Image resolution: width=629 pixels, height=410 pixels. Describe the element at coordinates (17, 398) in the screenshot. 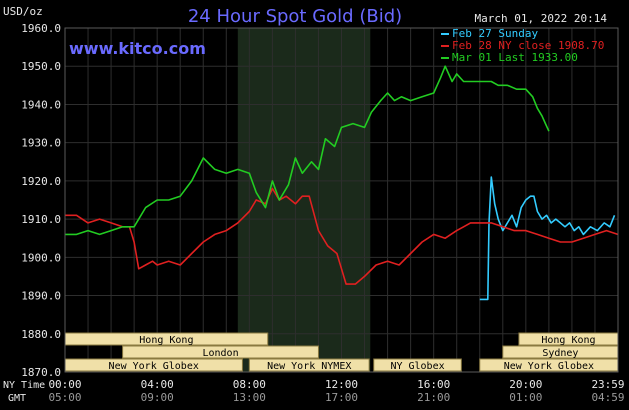

I see `x-axis-gmt-label: GMT` at that location.